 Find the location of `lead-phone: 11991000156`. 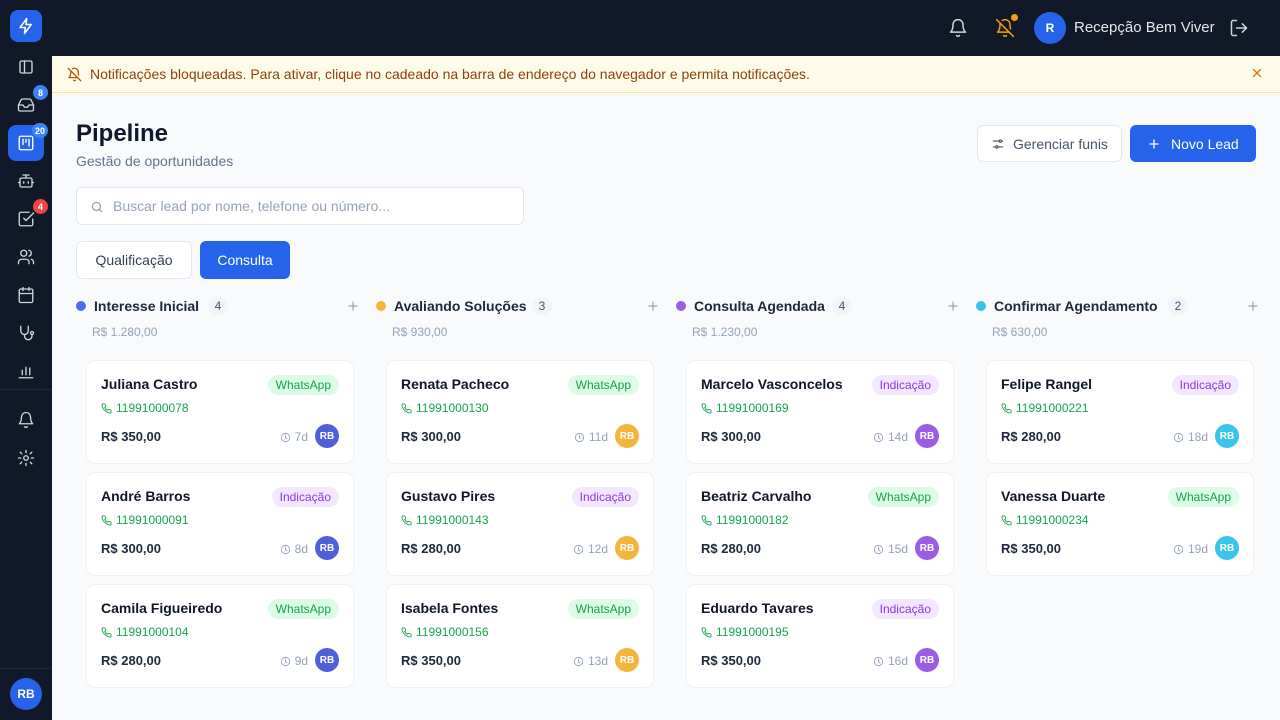

lead-phone: 11991000156 is located at coordinates (445, 632).